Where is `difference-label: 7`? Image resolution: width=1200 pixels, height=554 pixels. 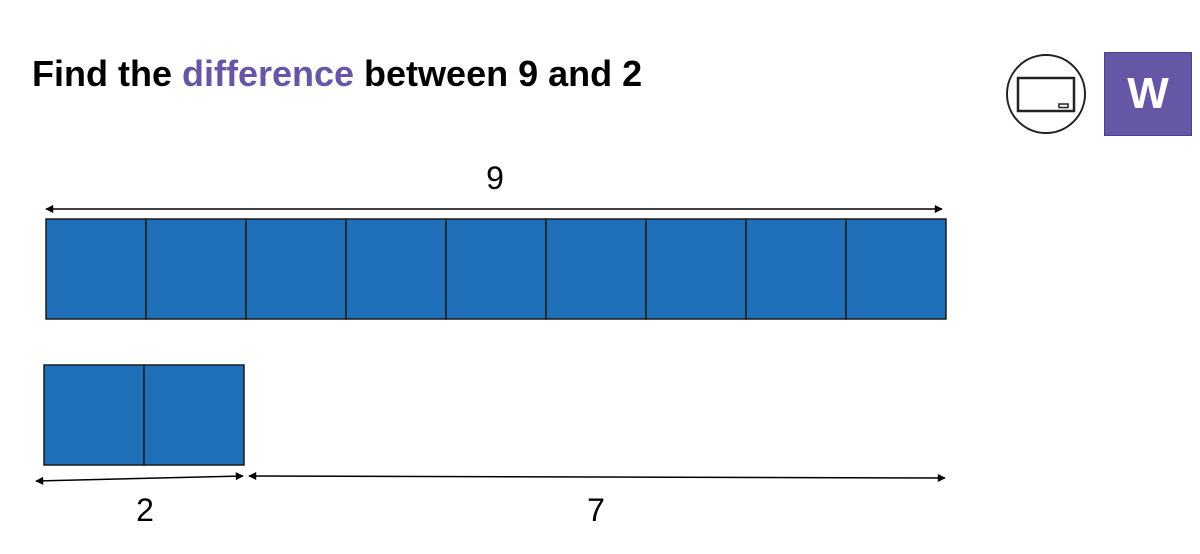
difference-label: 7 is located at coordinates (596, 510).